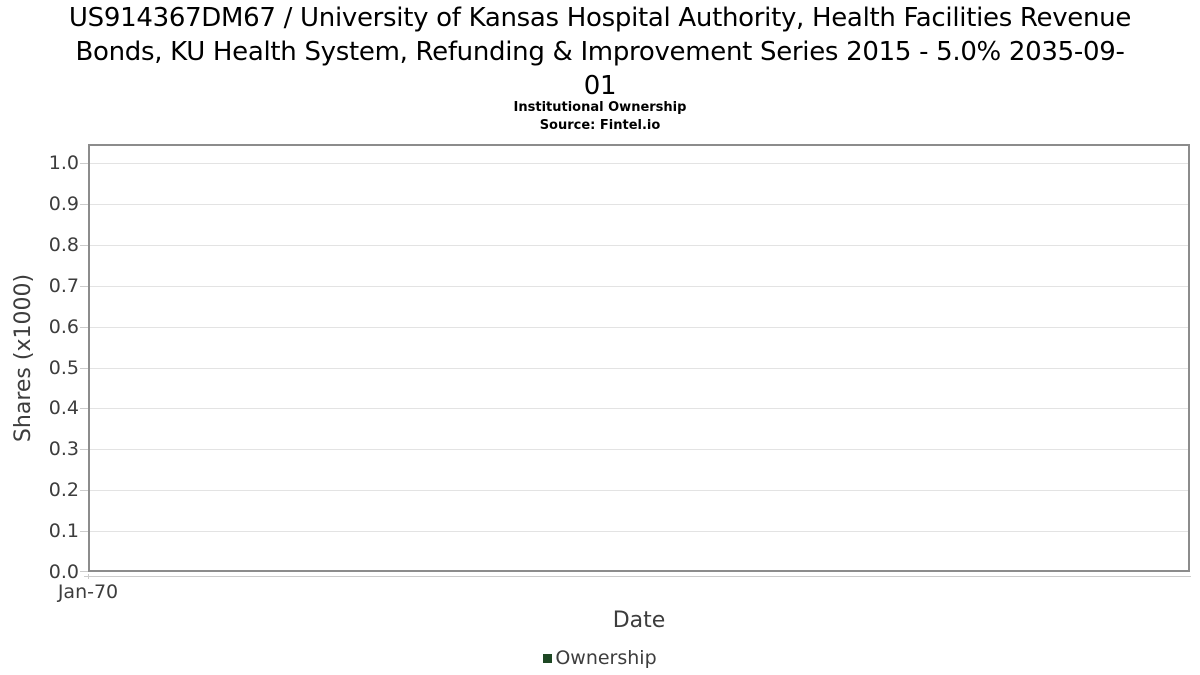 The width and height of the screenshot is (1200, 675). What do you see at coordinates (63, 408) in the screenshot?
I see `y-tick-label: 0.4` at bounding box center [63, 408].